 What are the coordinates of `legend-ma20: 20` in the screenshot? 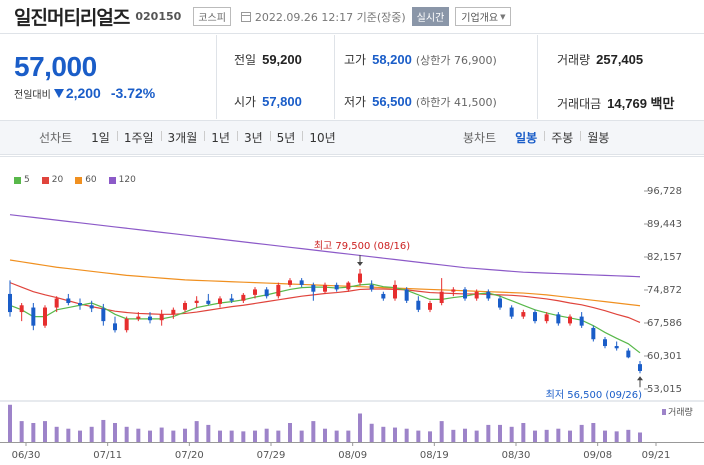 It's located at (52, 180).